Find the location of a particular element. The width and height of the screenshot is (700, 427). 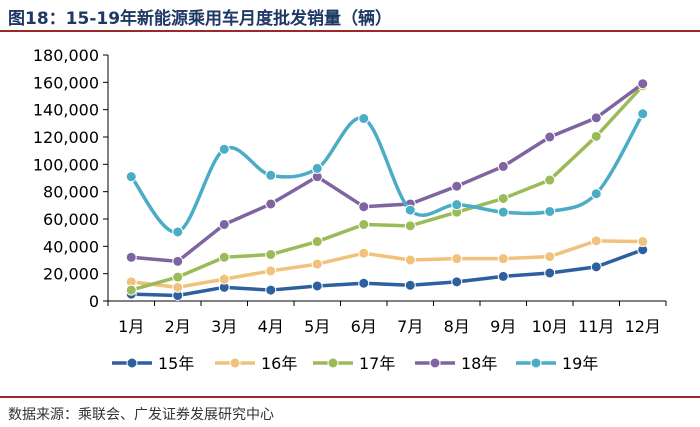

y-tick-label: 100,000 is located at coordinates (66, 164).